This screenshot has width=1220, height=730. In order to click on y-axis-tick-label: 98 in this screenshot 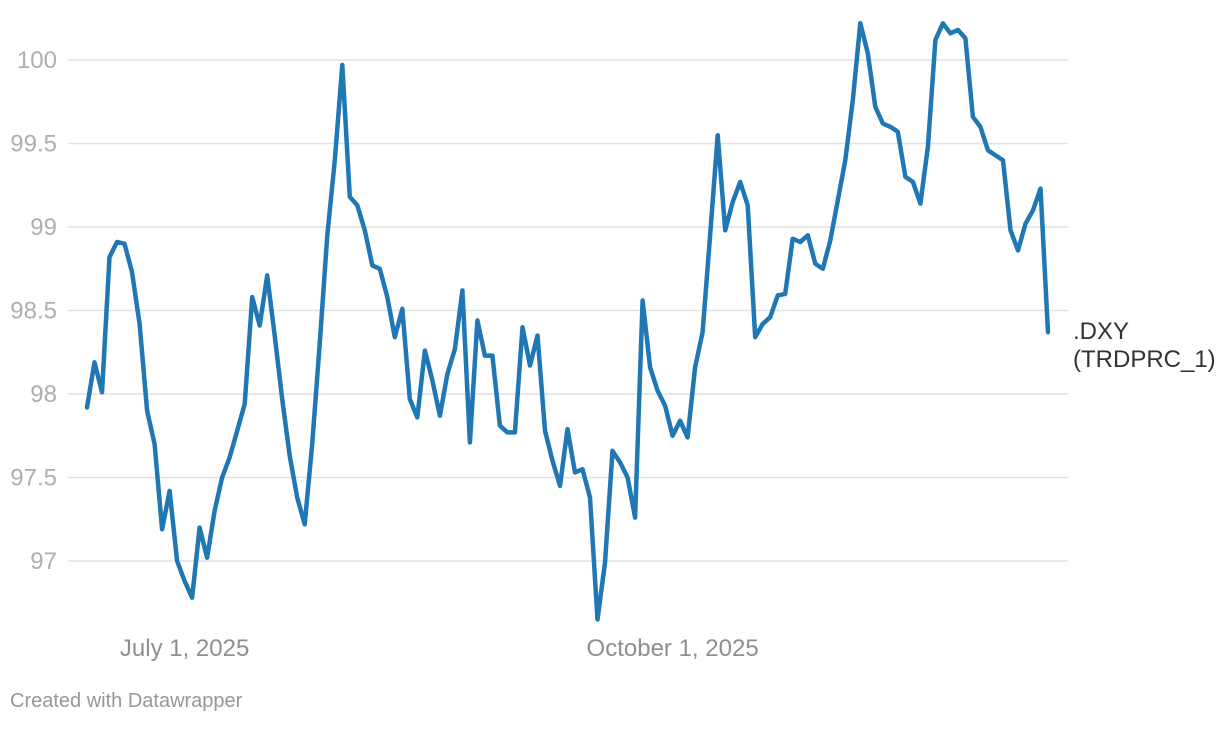, I will do `click(43, 394)`.